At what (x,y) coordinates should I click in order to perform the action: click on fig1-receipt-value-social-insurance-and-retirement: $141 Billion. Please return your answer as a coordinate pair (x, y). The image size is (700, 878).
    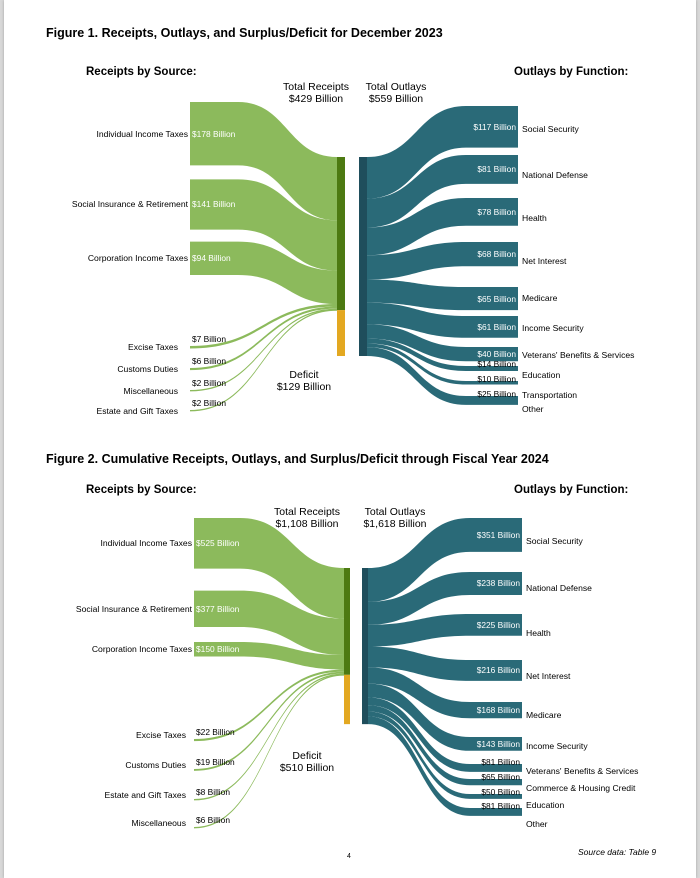
    Looking at the image, I should click on (214, 204).